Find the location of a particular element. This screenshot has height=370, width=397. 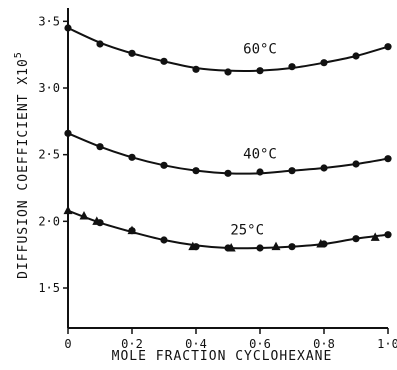

y-tick-label: 1·5 is located at coordinates (49, 288).